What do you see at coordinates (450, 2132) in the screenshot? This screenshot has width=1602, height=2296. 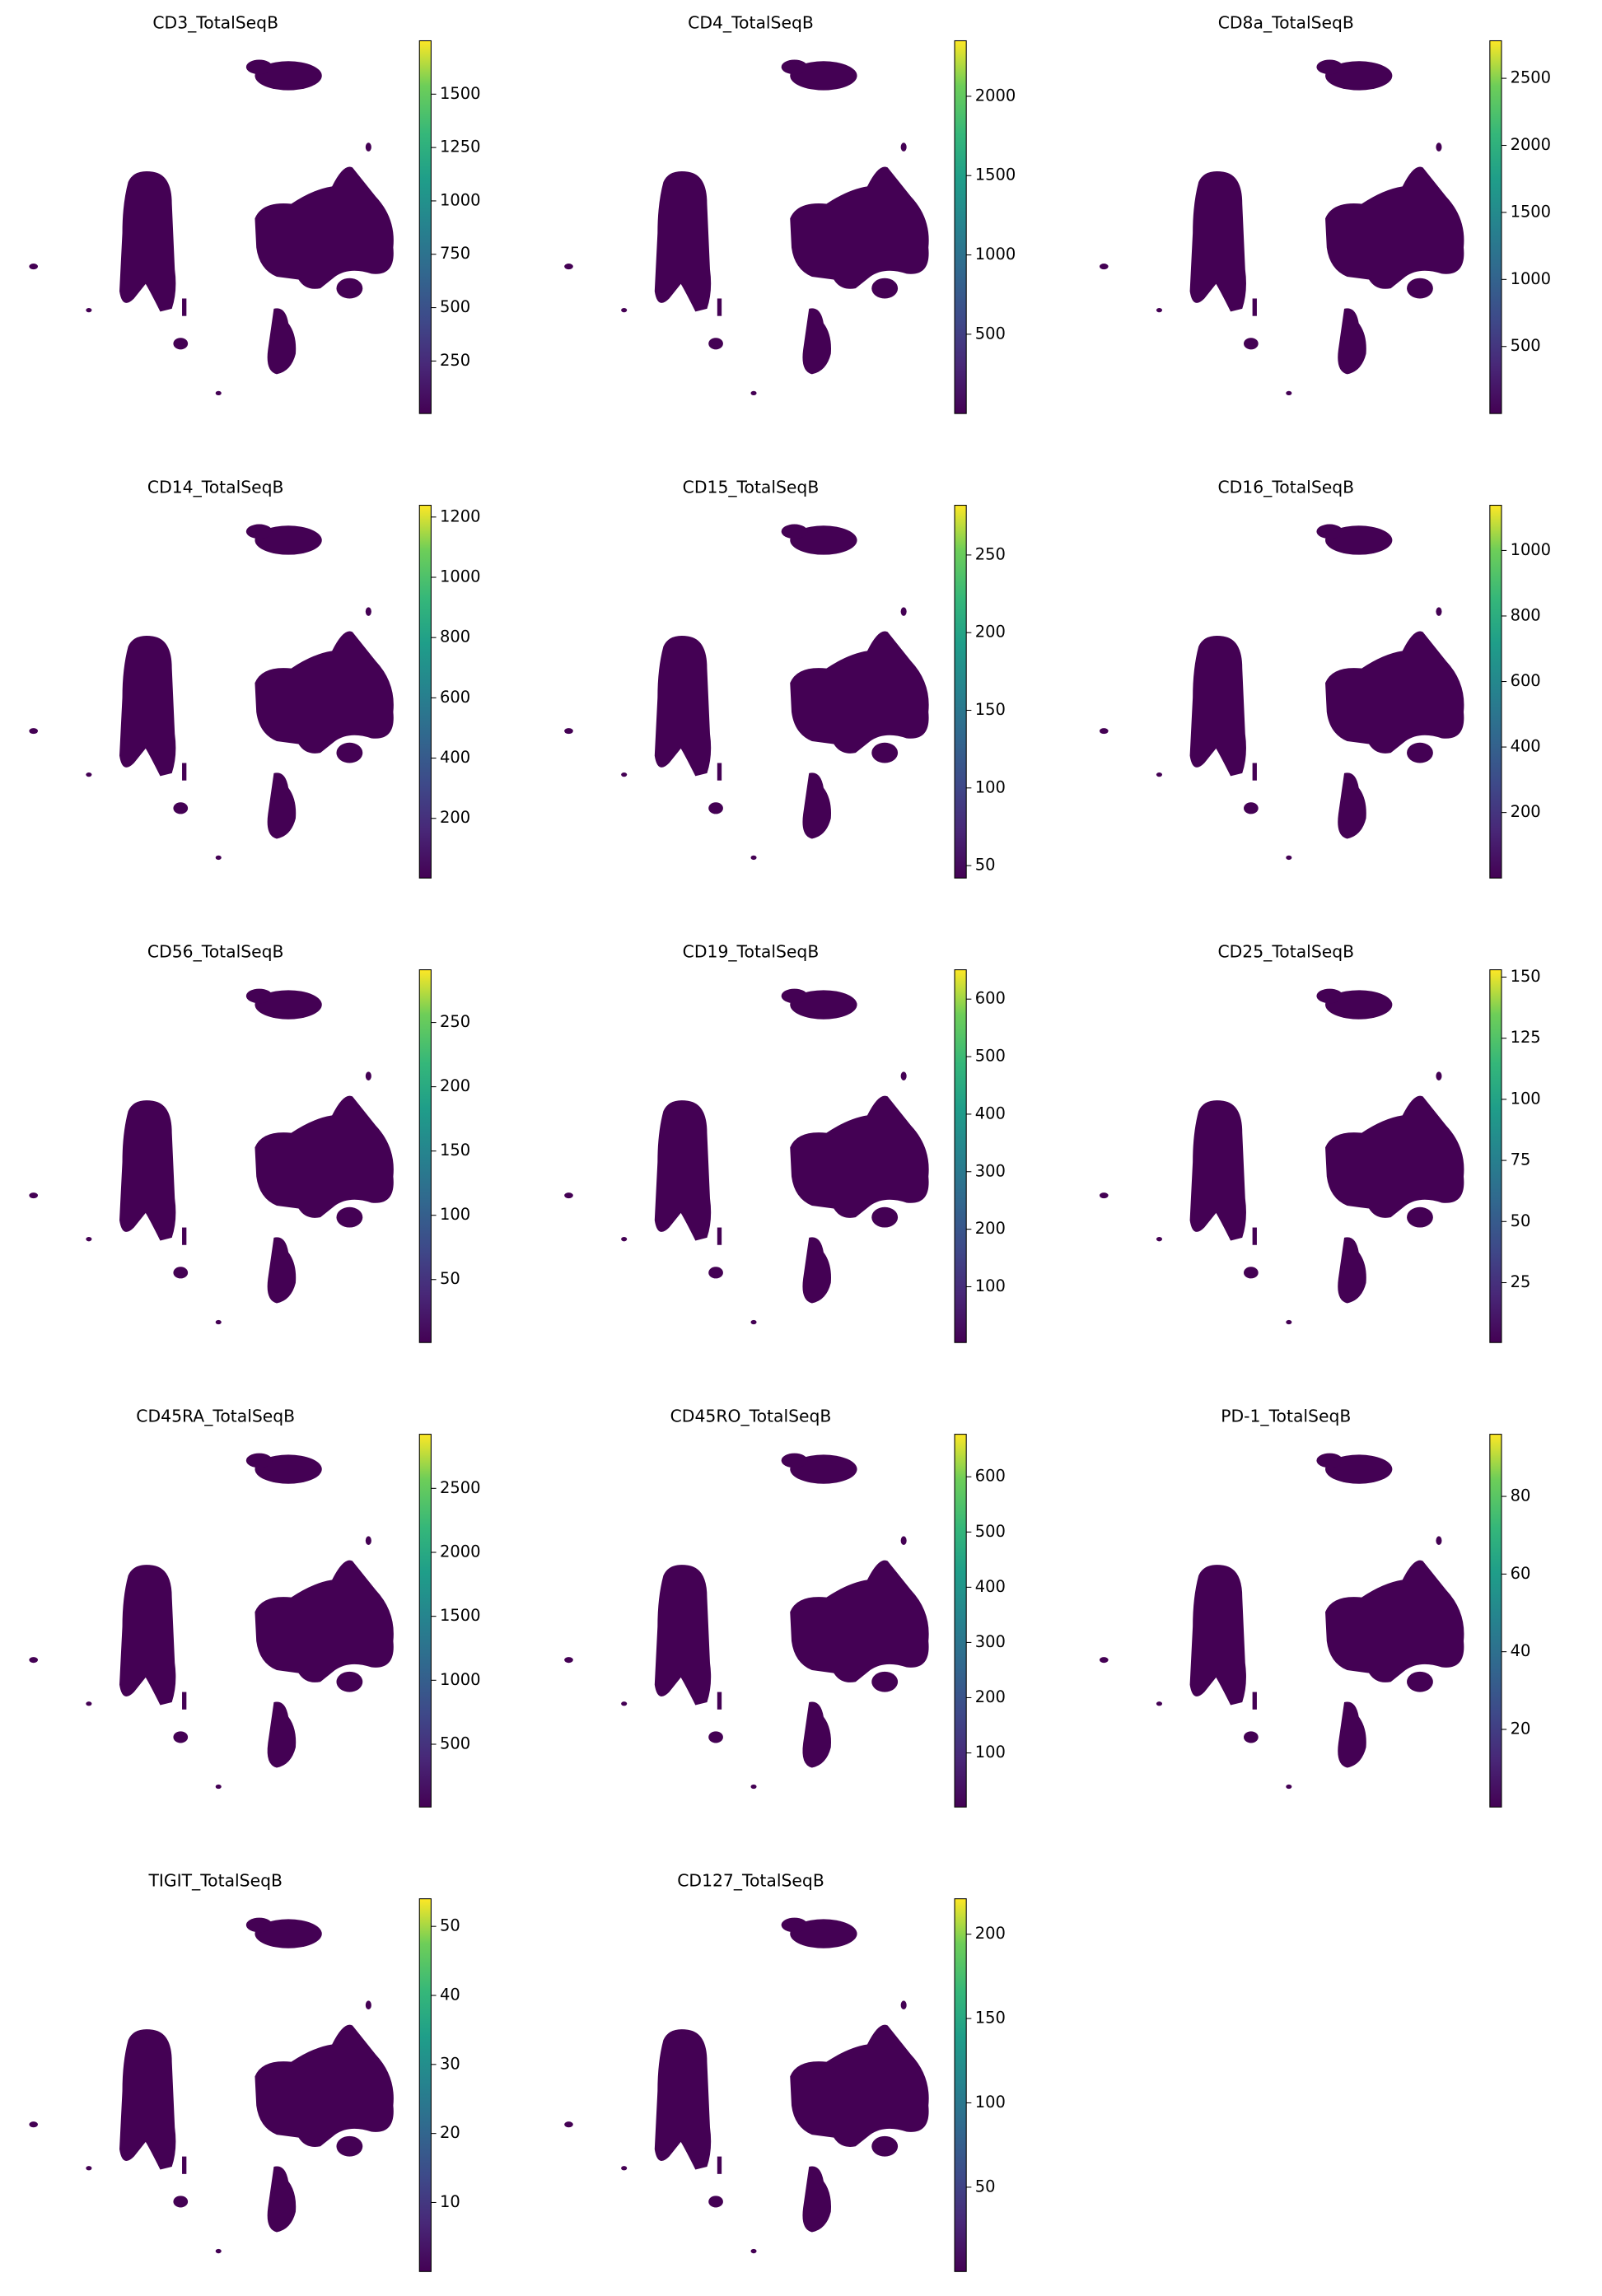 I see `colorbar-tick-label: 20` at bounding box center [450, 2132].